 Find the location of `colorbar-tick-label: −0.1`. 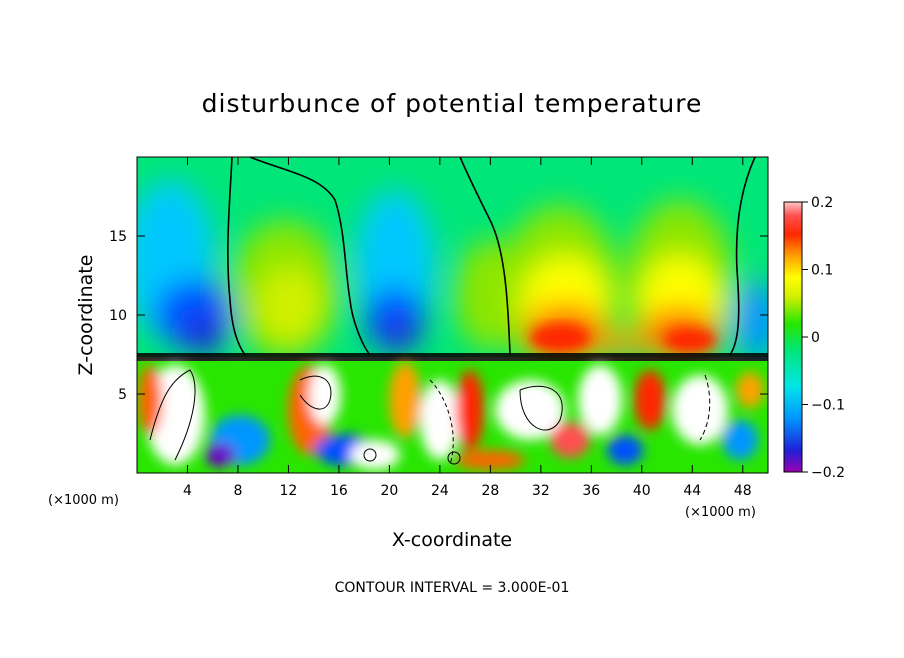

colorbar-tick-label: −0.1 is located at coordinates (828, 406).